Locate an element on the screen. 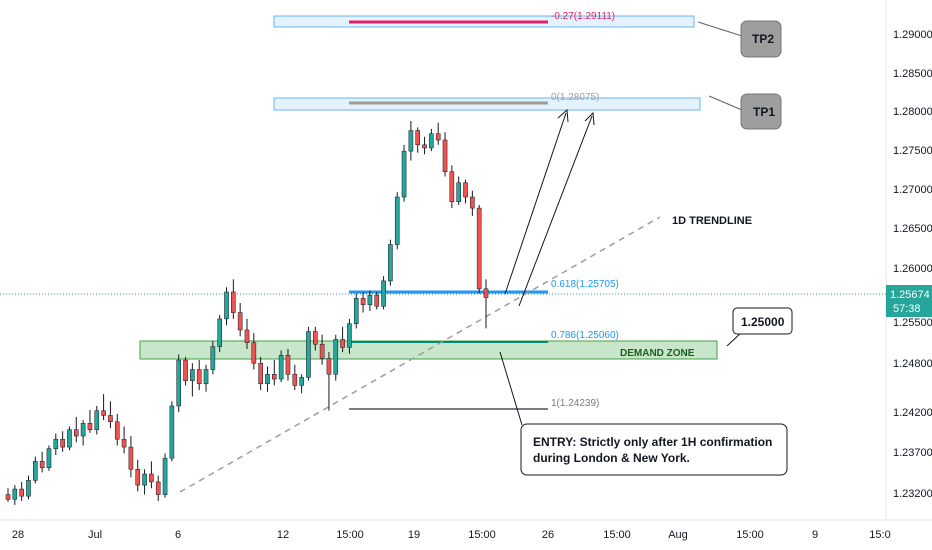 This screenshot has width=932, height=550. price-tick-label: 1.23700 is located at coordinates (912, 453).